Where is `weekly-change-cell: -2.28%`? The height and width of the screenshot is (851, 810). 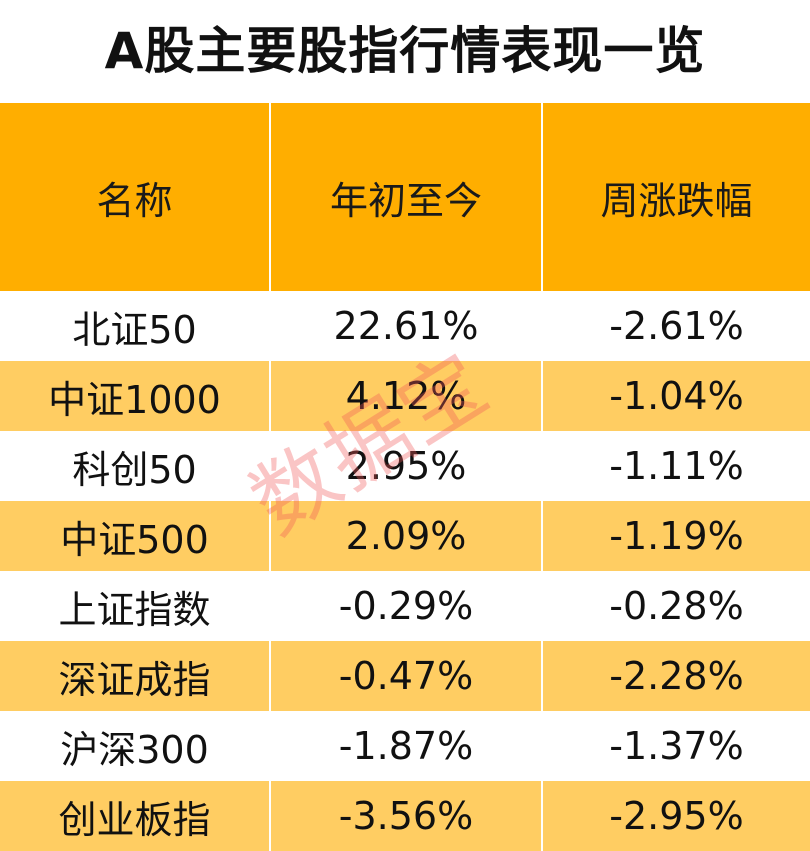 weekly-change-cell: -2.28% is located at coordinates (676, 676).